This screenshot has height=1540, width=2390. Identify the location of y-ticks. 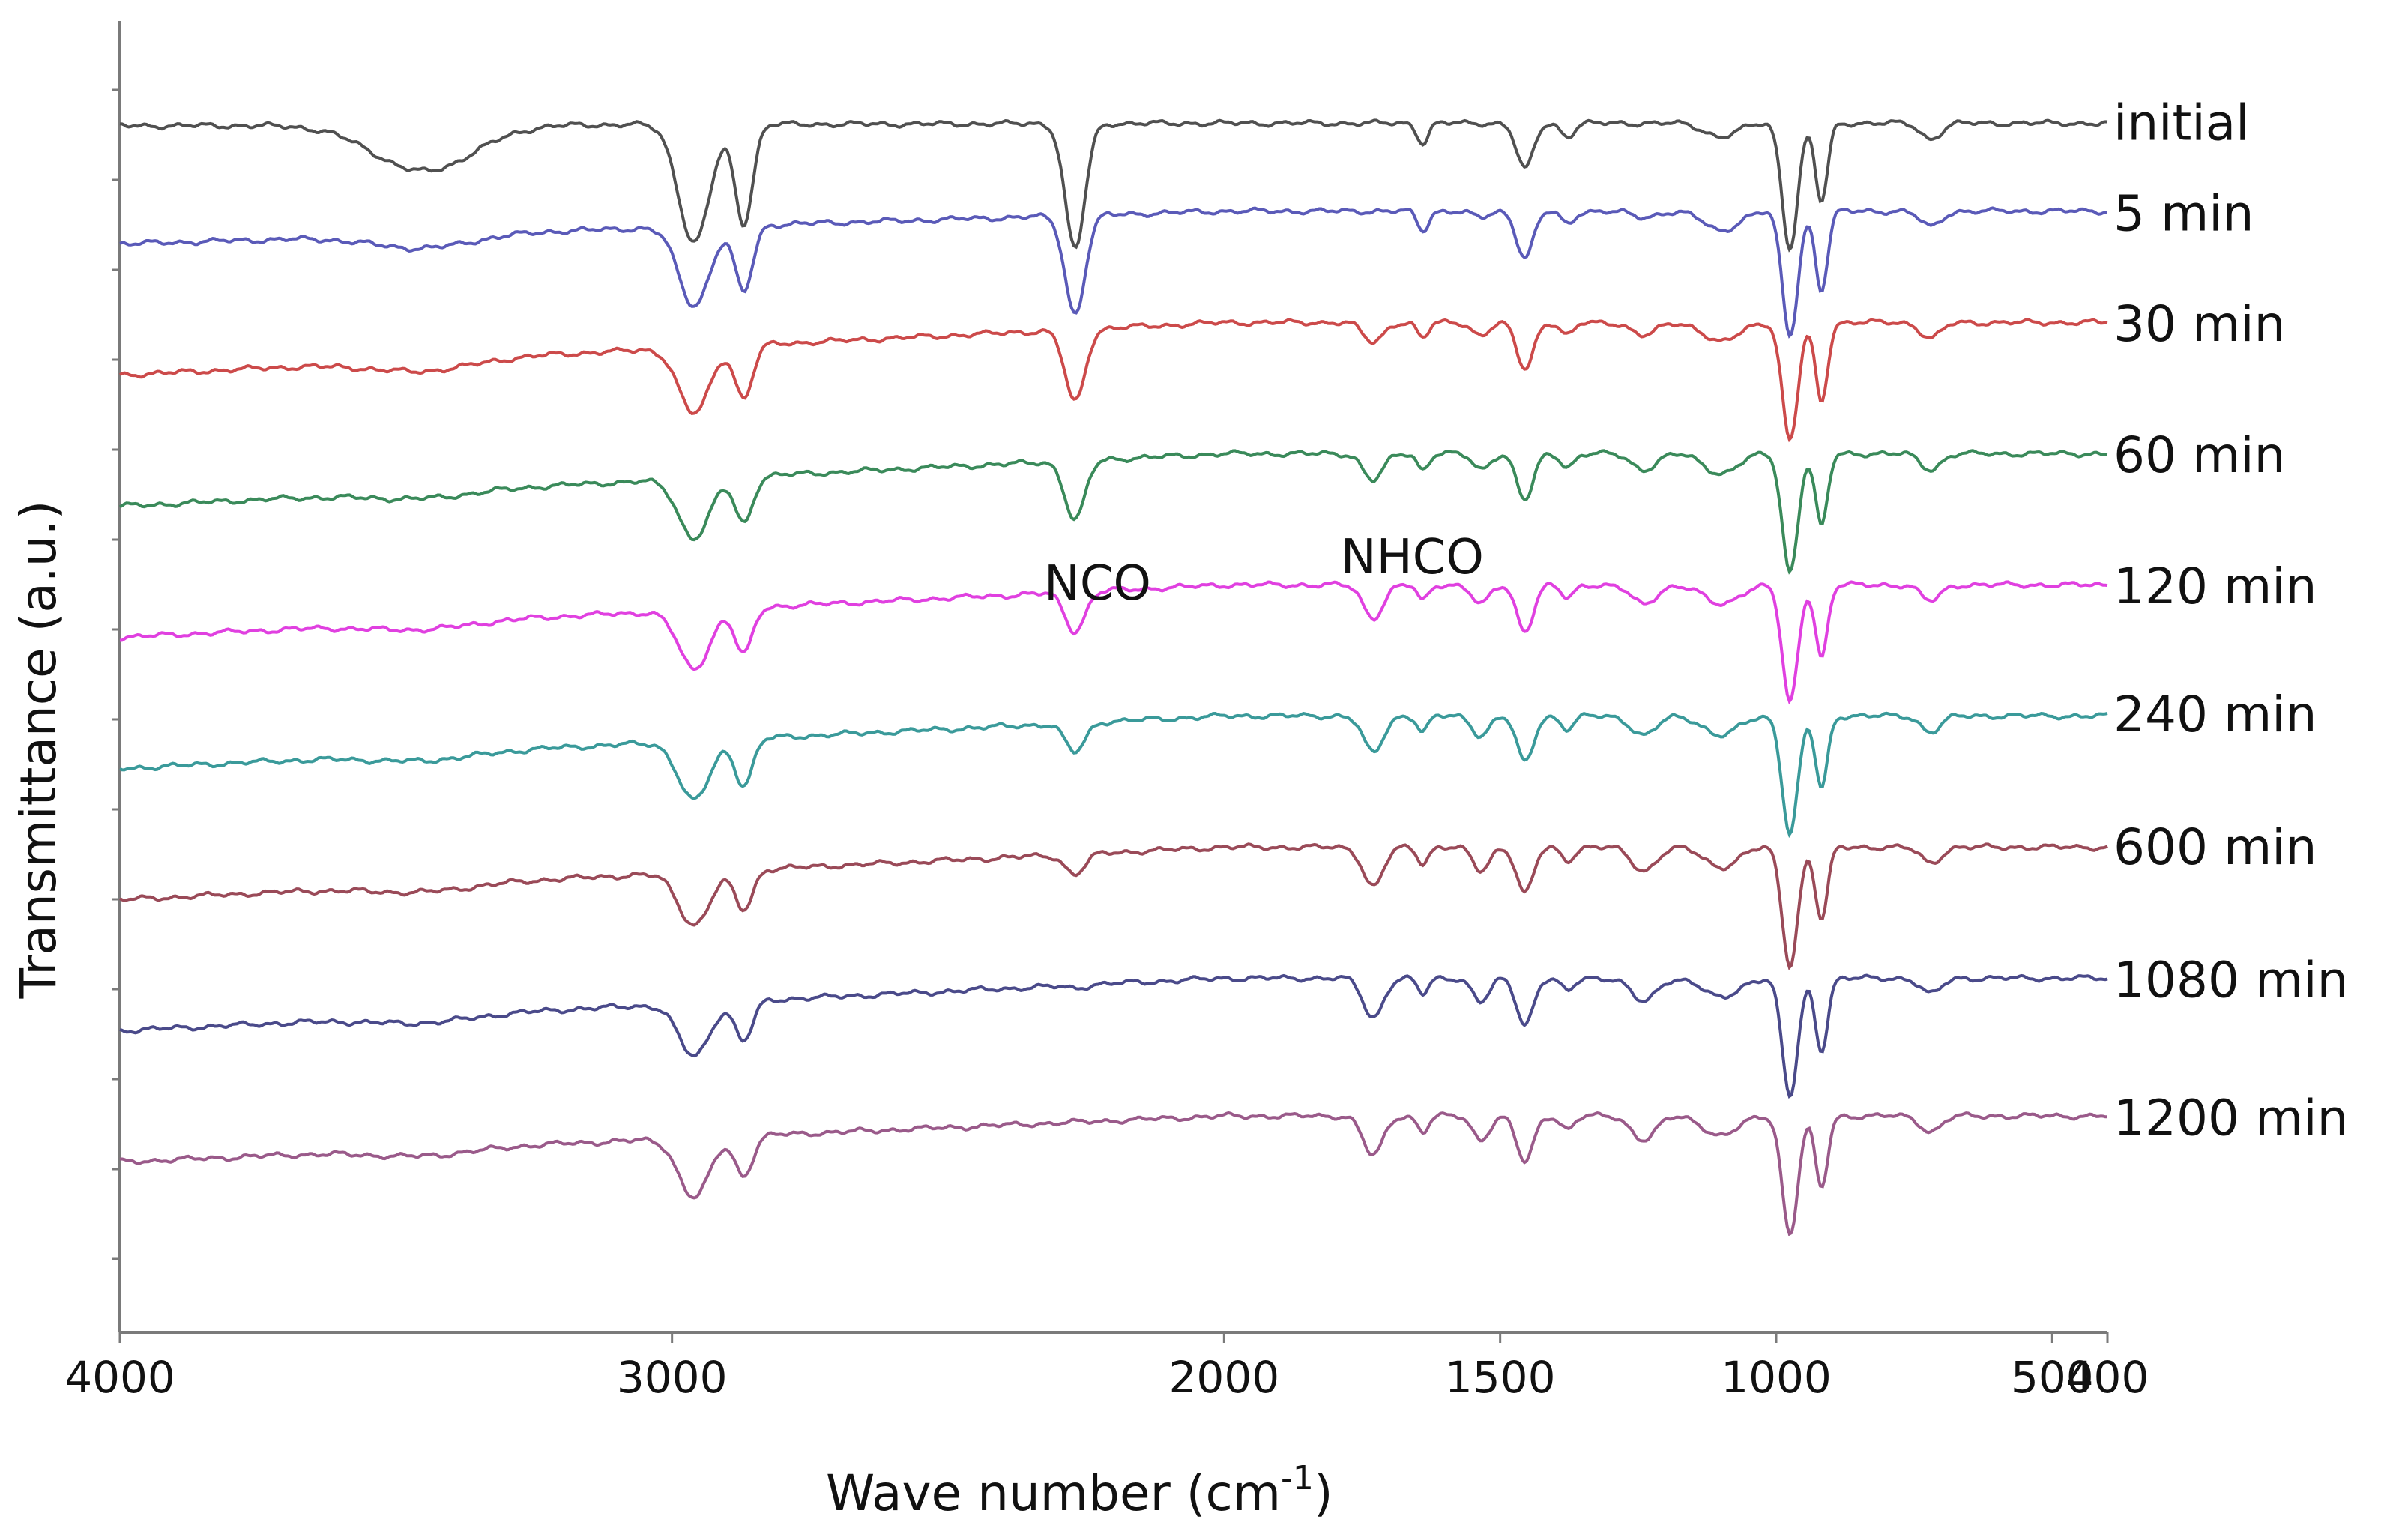
(116, 674).